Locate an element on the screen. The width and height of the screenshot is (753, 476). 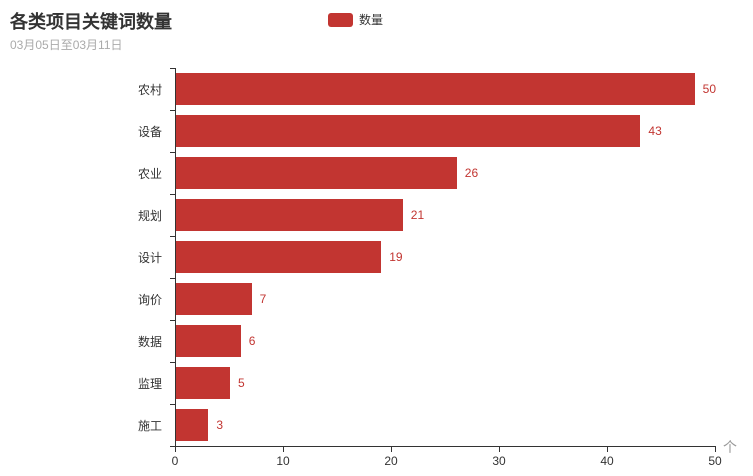
value-label: 26 is located at coordinates (471, 173).